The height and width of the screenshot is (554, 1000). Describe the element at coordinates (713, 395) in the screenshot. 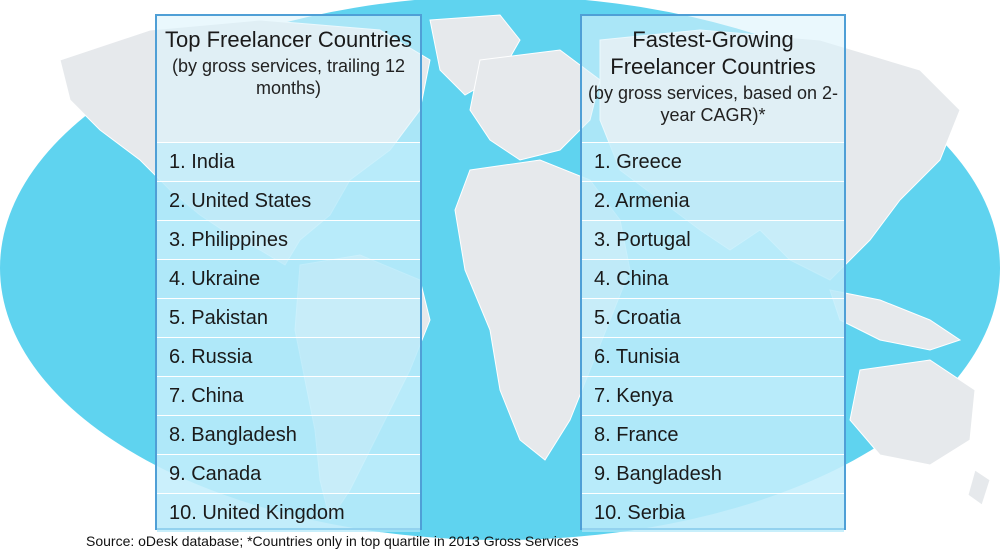

I see `list-item: 7. Kenya` at that location.